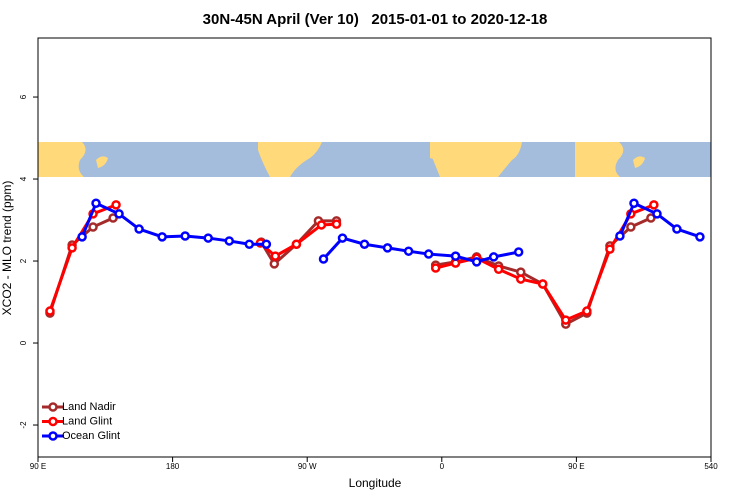  What do you see at coordinates (89, 407) in the screenshot?
I see `legend-label: Land Nadir` at bounding box center [89, 407].